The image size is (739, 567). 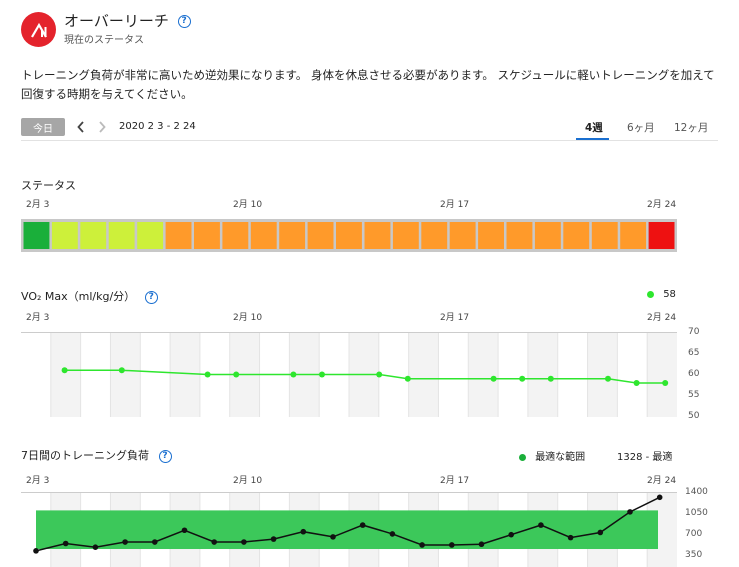 What do you see at coordinates (669, 294) in the screenshot?
I see `vo2max-current-value: 58` at bounding box center [669, 294].